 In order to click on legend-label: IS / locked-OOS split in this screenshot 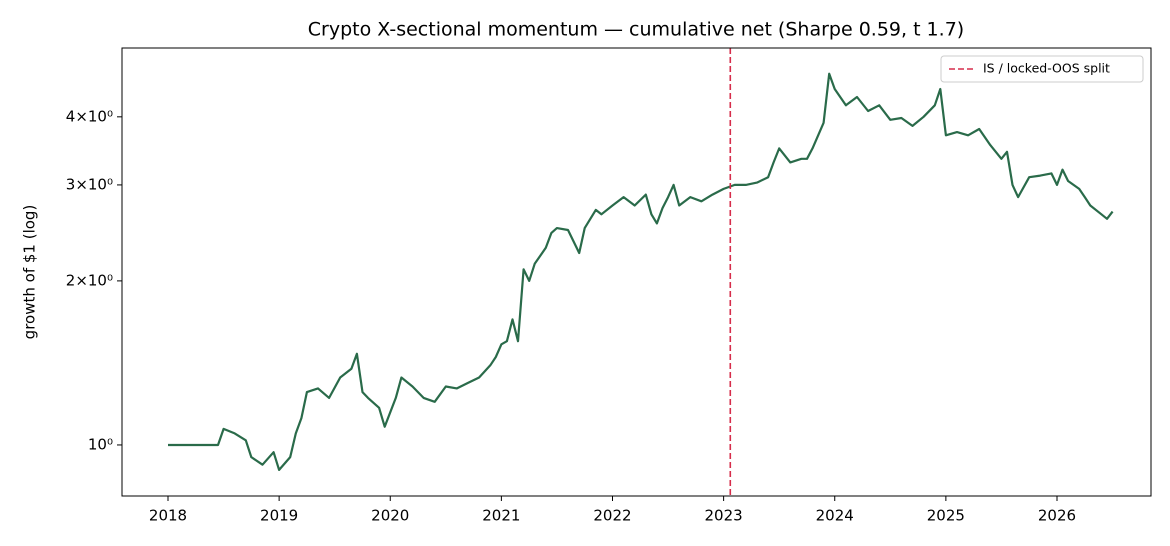, I will do `click(1046, 68)`.